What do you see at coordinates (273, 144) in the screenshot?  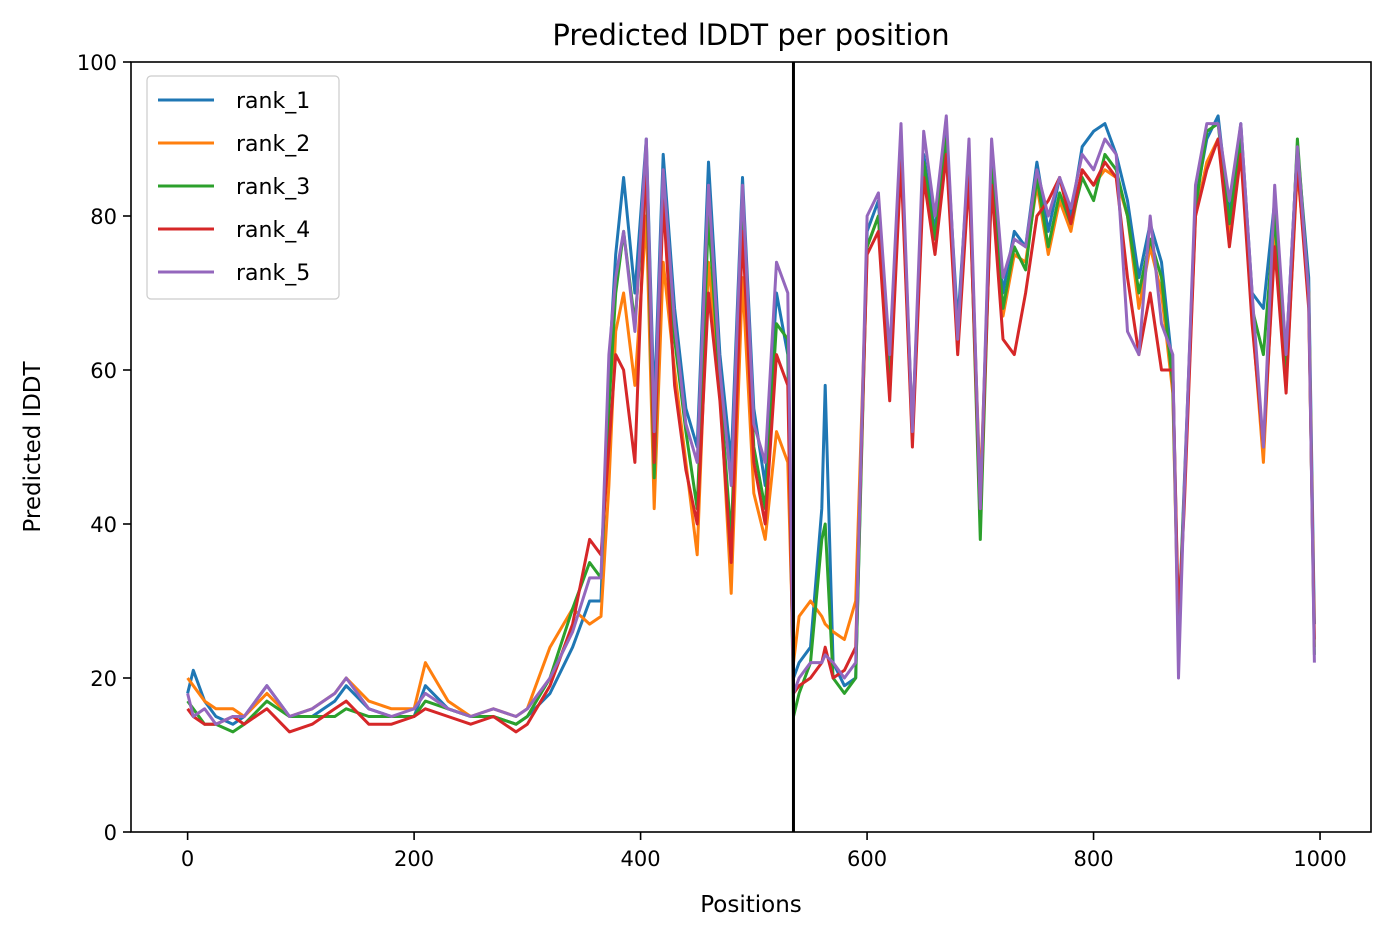 I see `legend-label-rank_2: rank_2` at bounding box center [273, 144].